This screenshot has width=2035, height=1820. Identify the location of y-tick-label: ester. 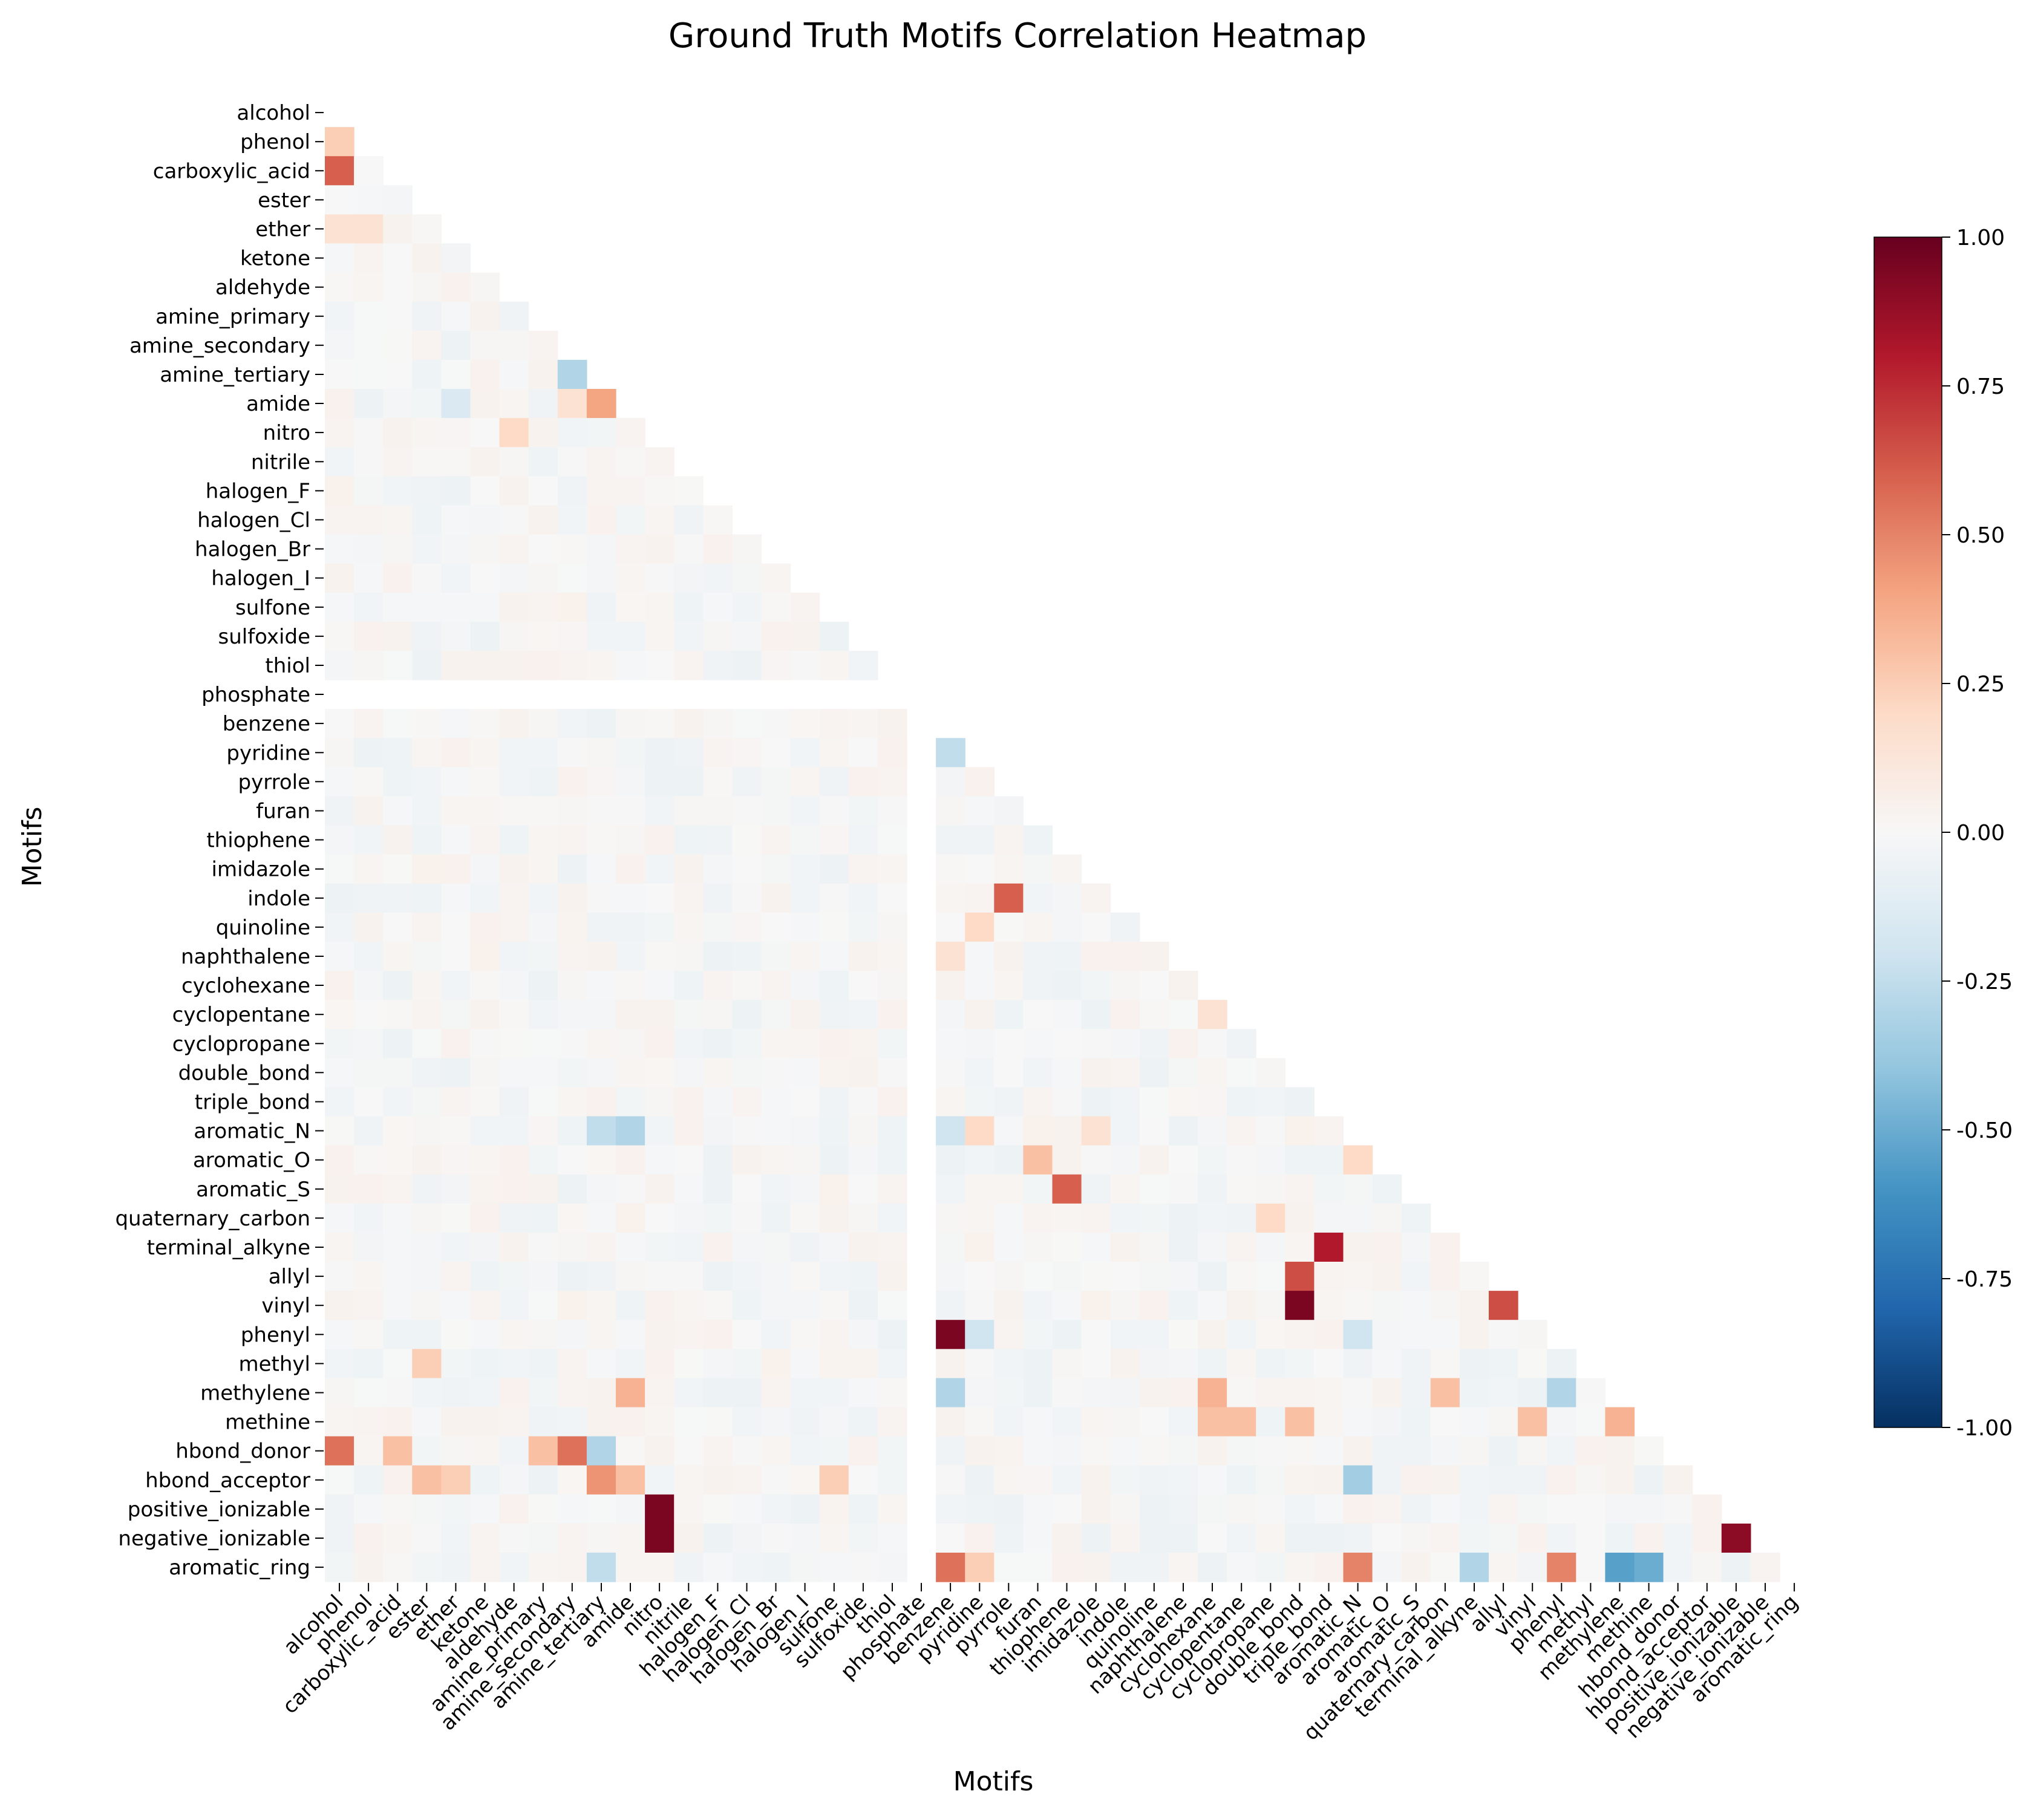
(284, 200).